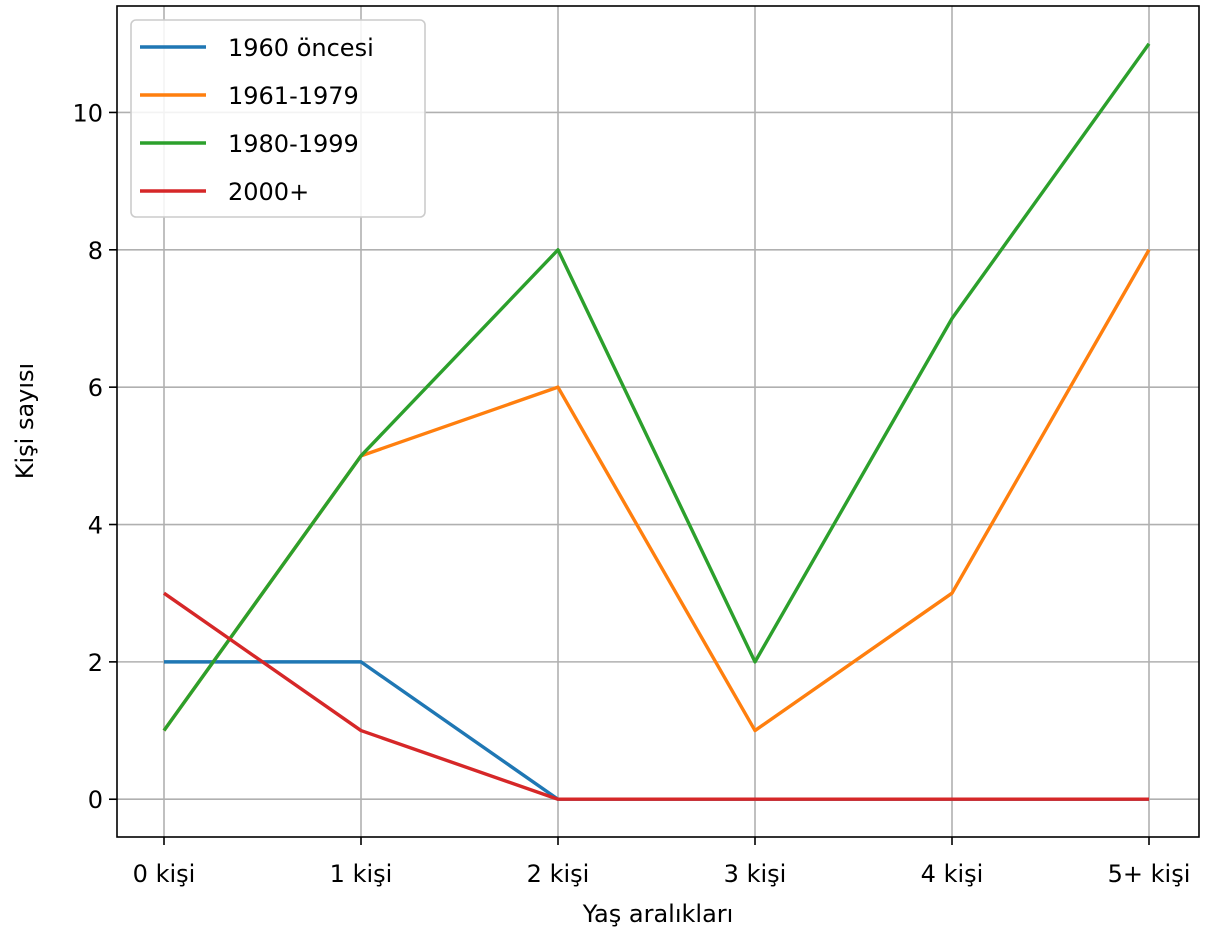 Image resolution: width=1206 pixels, height=936 pixels. What do you see at coordinates (268, 192) in the screenshot?
I see `legend-label: 2000+` at bounding box center [268, 192].